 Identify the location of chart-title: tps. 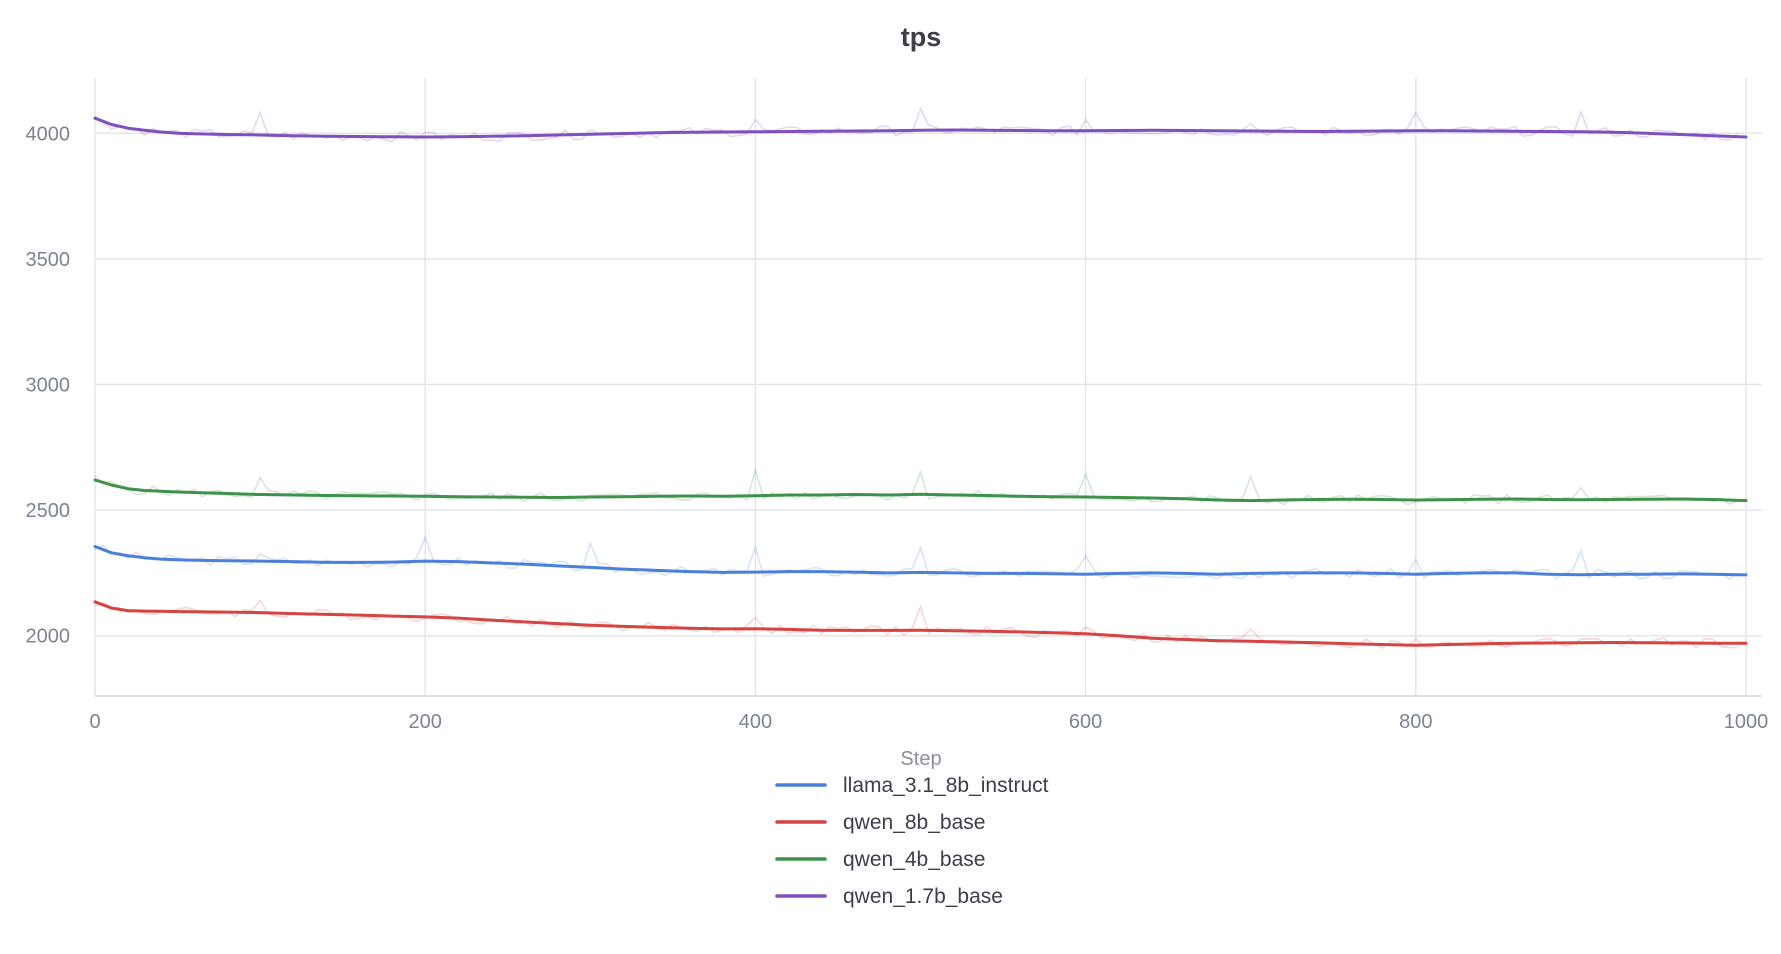
(921, 37).